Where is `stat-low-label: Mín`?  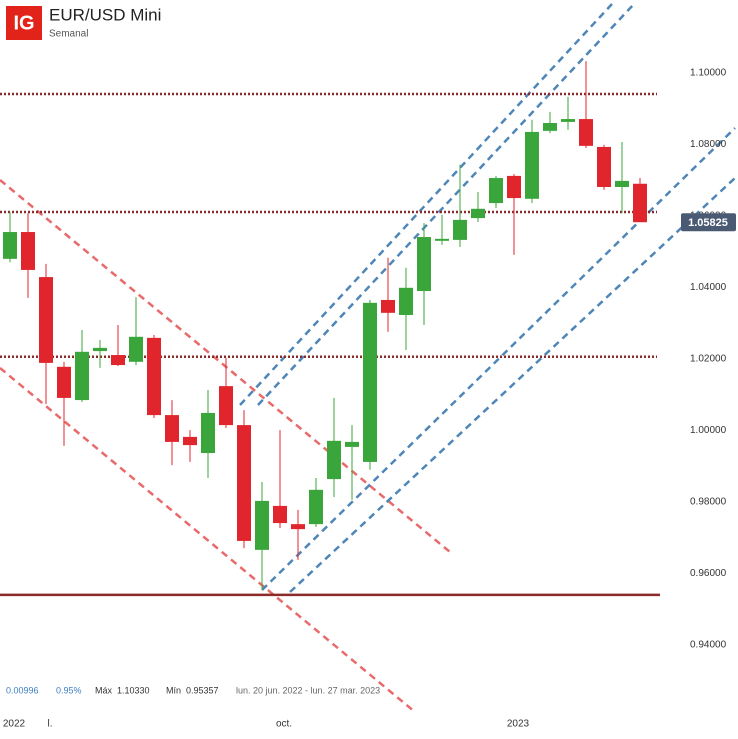
stat-low-label: Mín is located at coordinates (173, 690).